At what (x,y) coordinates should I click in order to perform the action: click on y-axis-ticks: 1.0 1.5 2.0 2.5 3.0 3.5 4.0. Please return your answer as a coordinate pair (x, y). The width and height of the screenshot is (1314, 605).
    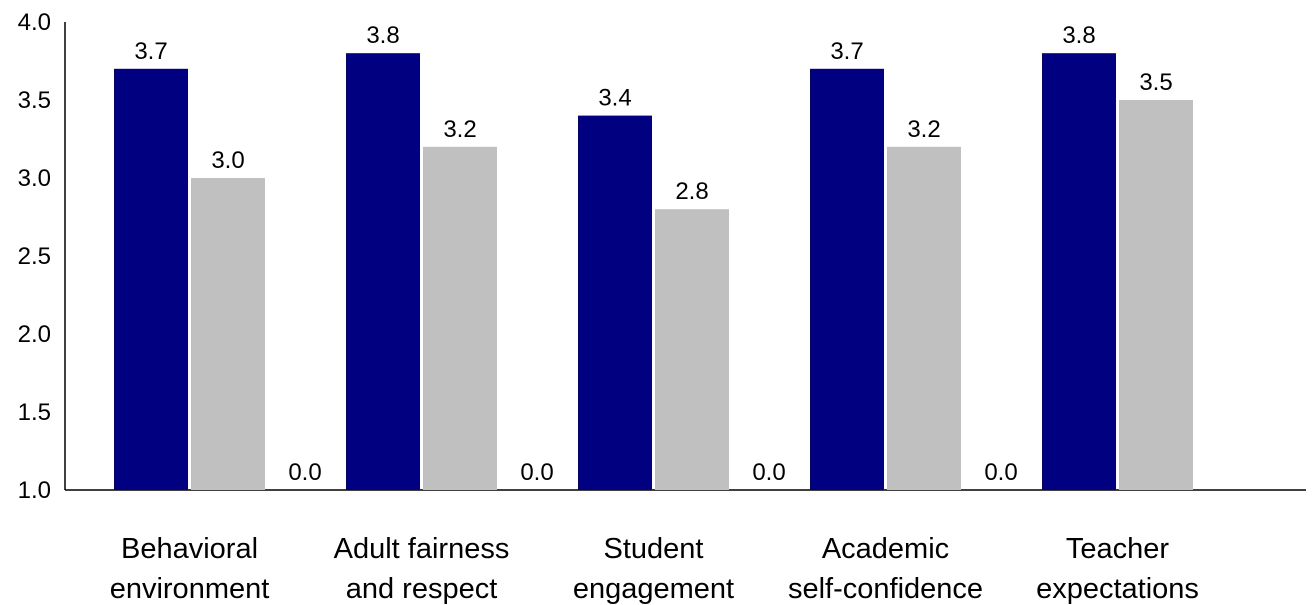
    Looking at the image, I should click on (34, 256).